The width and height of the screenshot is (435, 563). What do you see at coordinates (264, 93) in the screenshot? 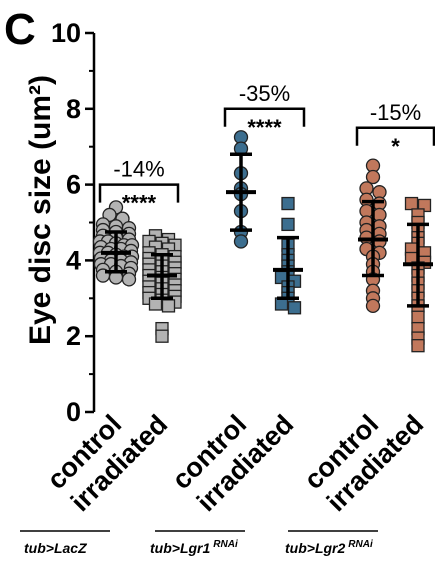
I see `percent-change-label: -35%` at bounding box center [264, 93].